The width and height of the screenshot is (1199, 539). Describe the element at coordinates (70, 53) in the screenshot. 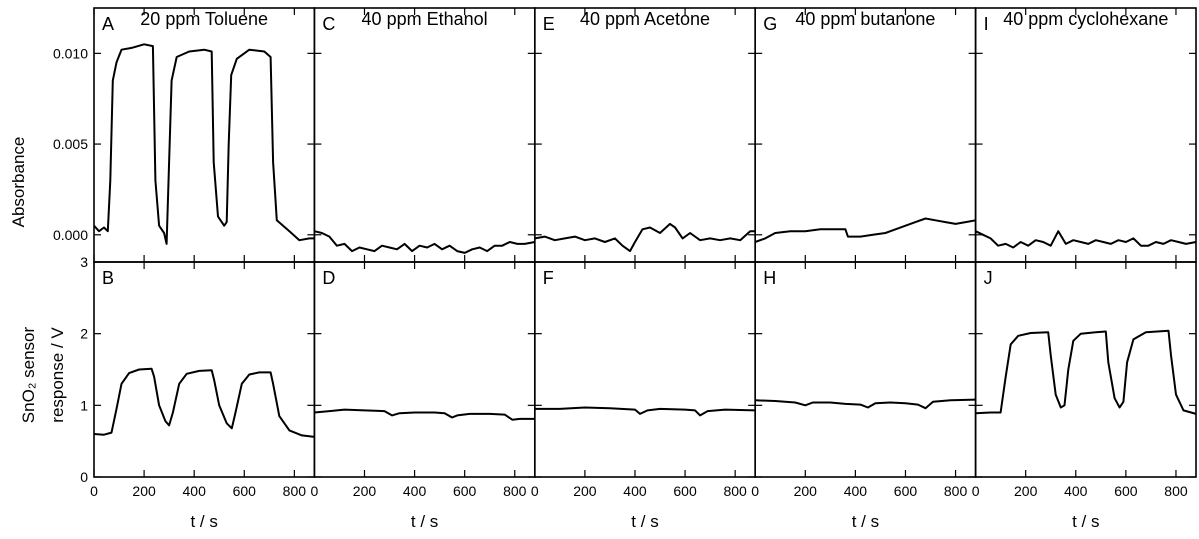

I see `y-tick-label: 0.010` at that location.